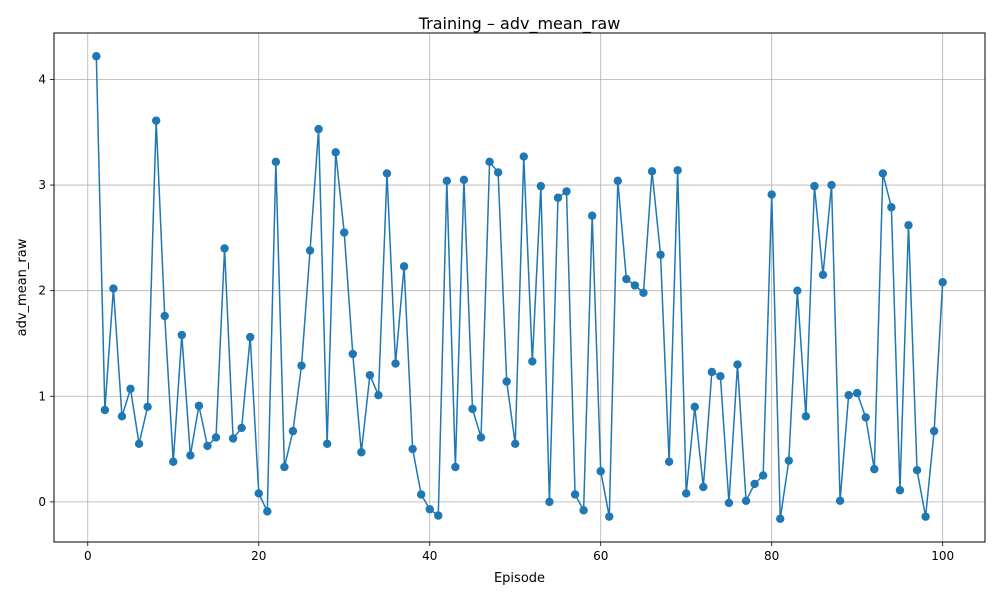 This screenshot has height=604, width=1000. Describe the element at coordinates (88, 556) in the screenshot. I see `x-tick-label: 0` at that location.